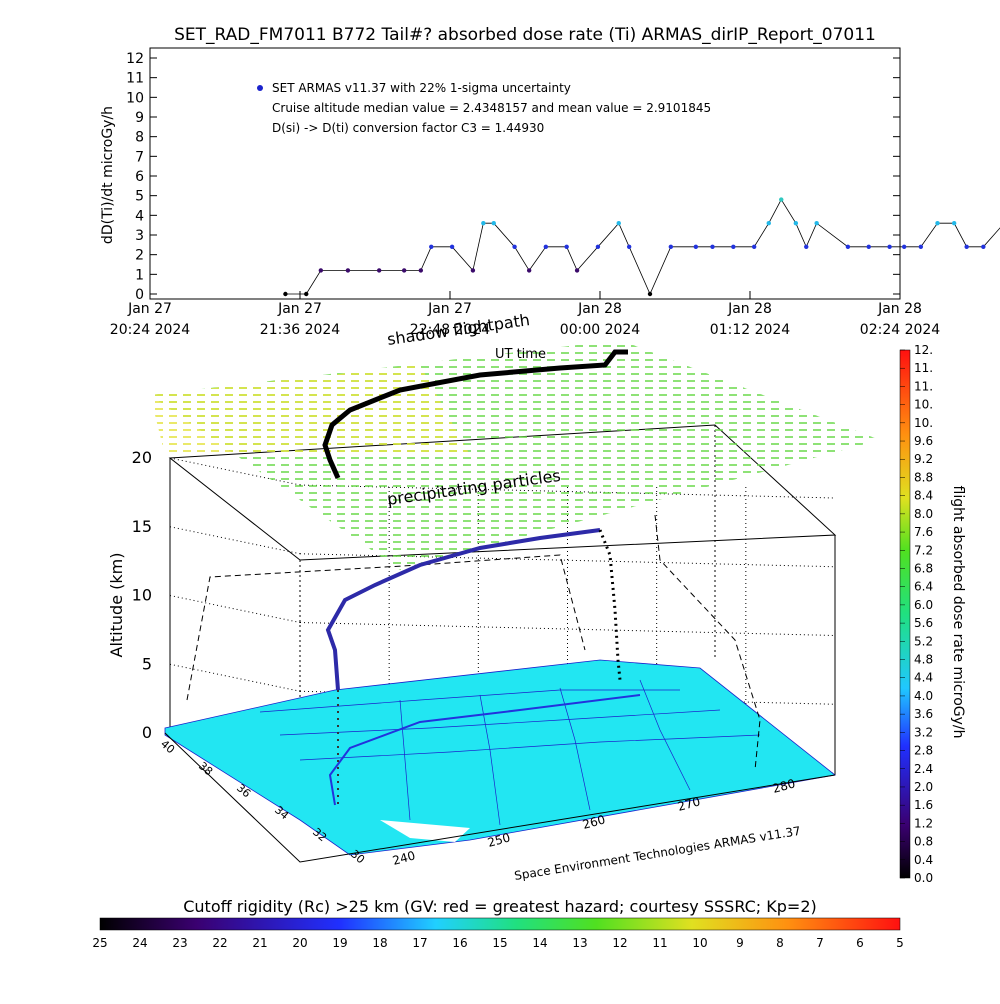  What do you see at coordinates (923, 805) in the screenshot?
I see `colorbar-tick-label: 1.6` at bounding box center [923, 805].